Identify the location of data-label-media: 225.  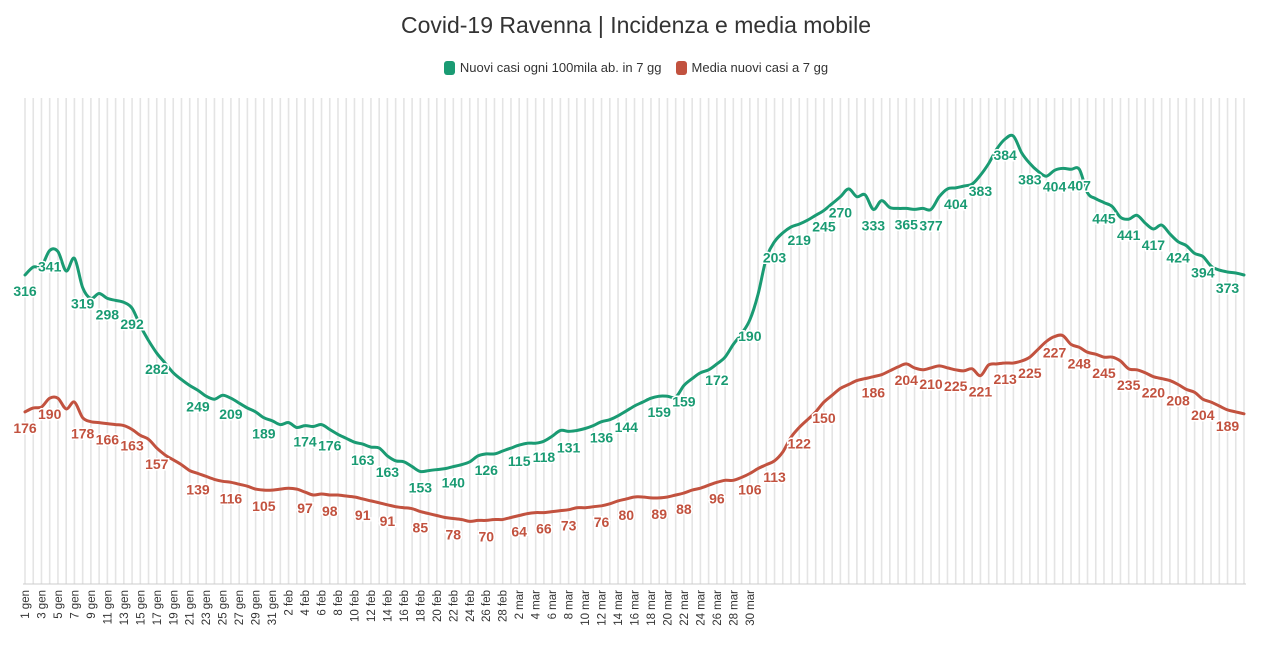
(956, 386).